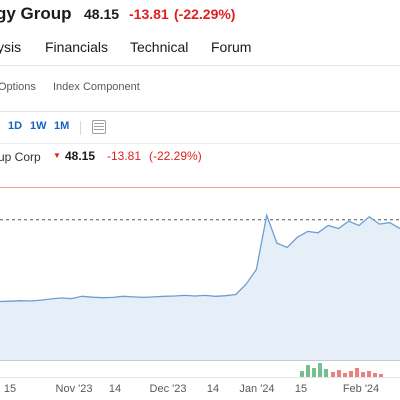 The height and width of the screenshot is (400, 400). I want to click on legend-name: up Corp, so click(20, 157).